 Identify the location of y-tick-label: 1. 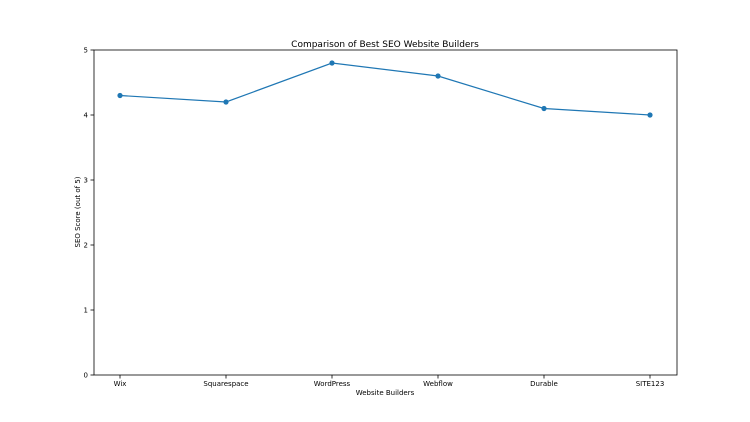
(86, 311).